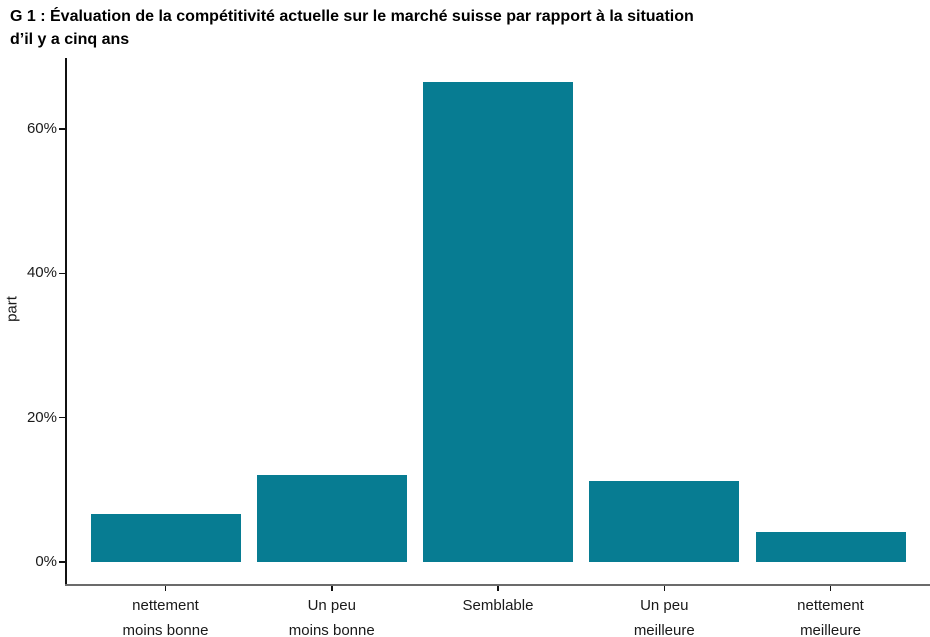  Describe the element at coordinates (46, 561) in the screenshot. I see `y-tick-label: 0%` at that location.